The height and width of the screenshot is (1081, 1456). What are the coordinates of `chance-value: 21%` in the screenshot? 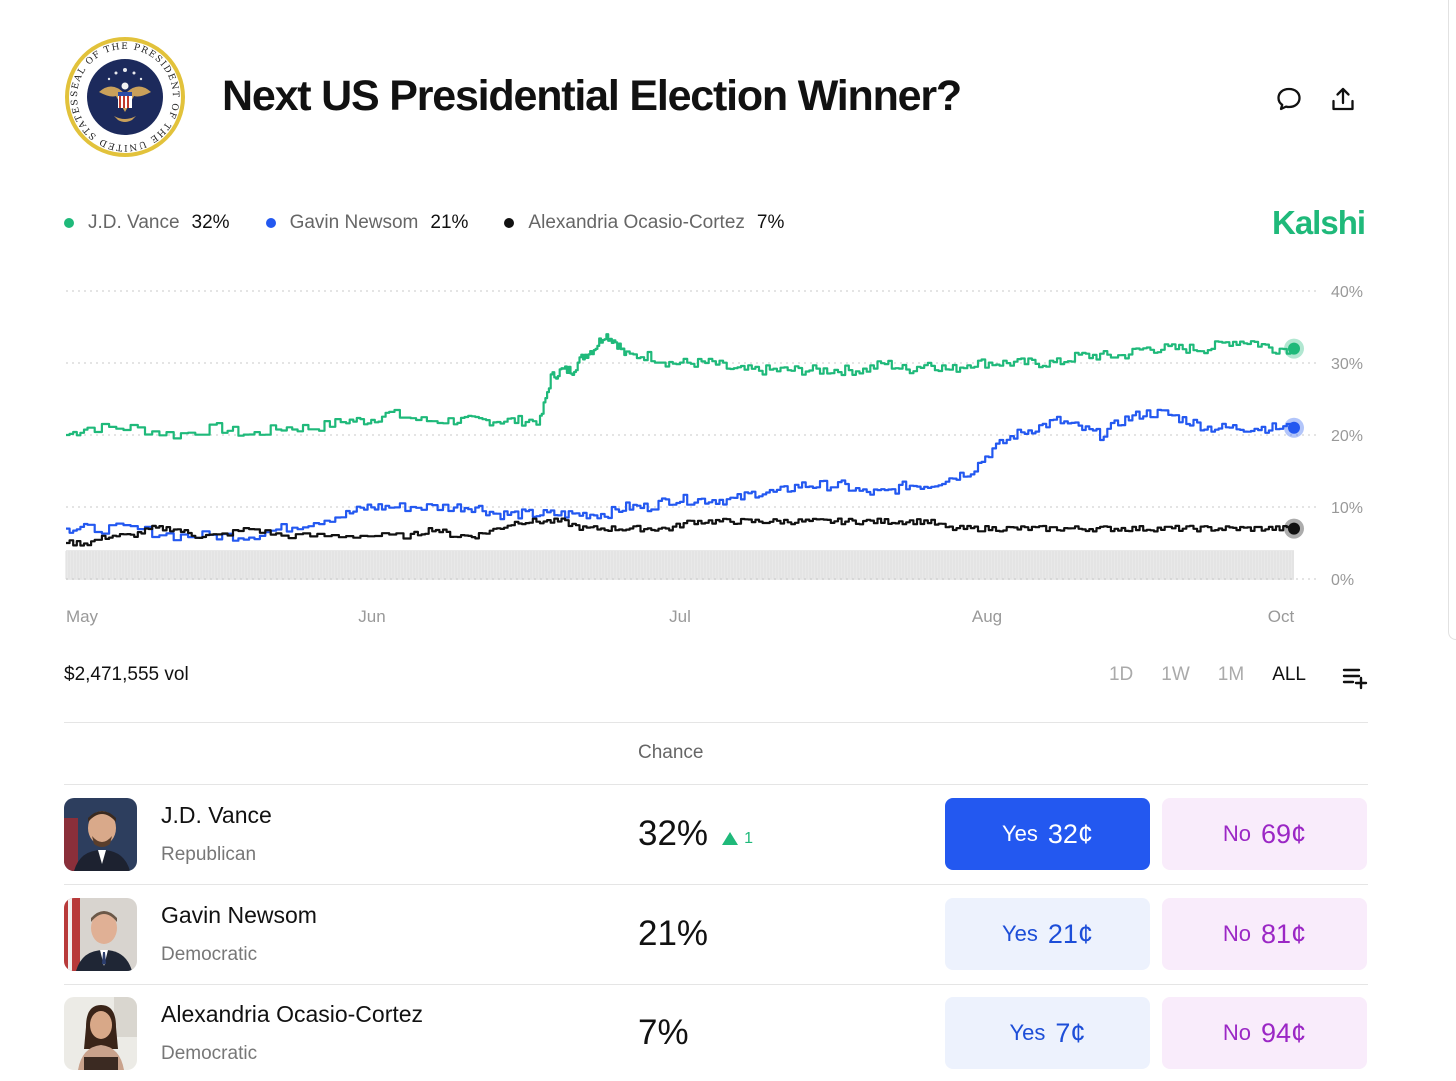 It's located at (673, 934).